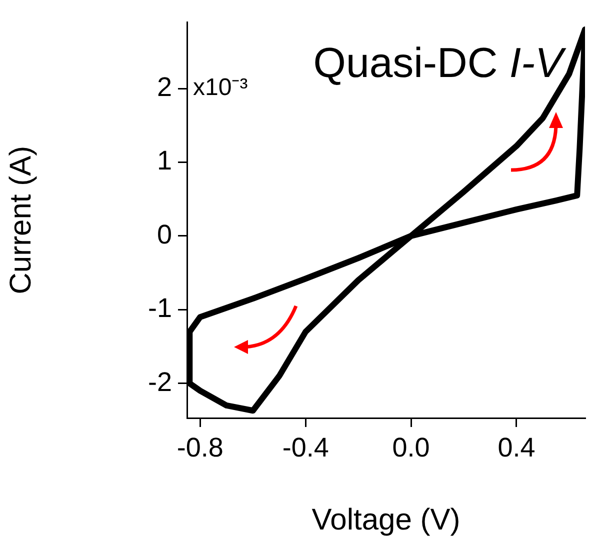  What do you see at coordinates (200, 447) in the screenshot?
I see `x-tick-label: -0.8` at bounding box center [200, 447].